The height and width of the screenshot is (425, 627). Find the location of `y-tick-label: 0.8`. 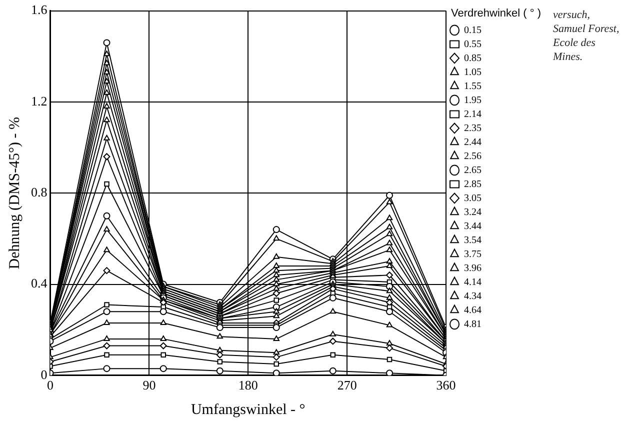

y-tick-label: 0.8 is located at coordinates (39, 192).